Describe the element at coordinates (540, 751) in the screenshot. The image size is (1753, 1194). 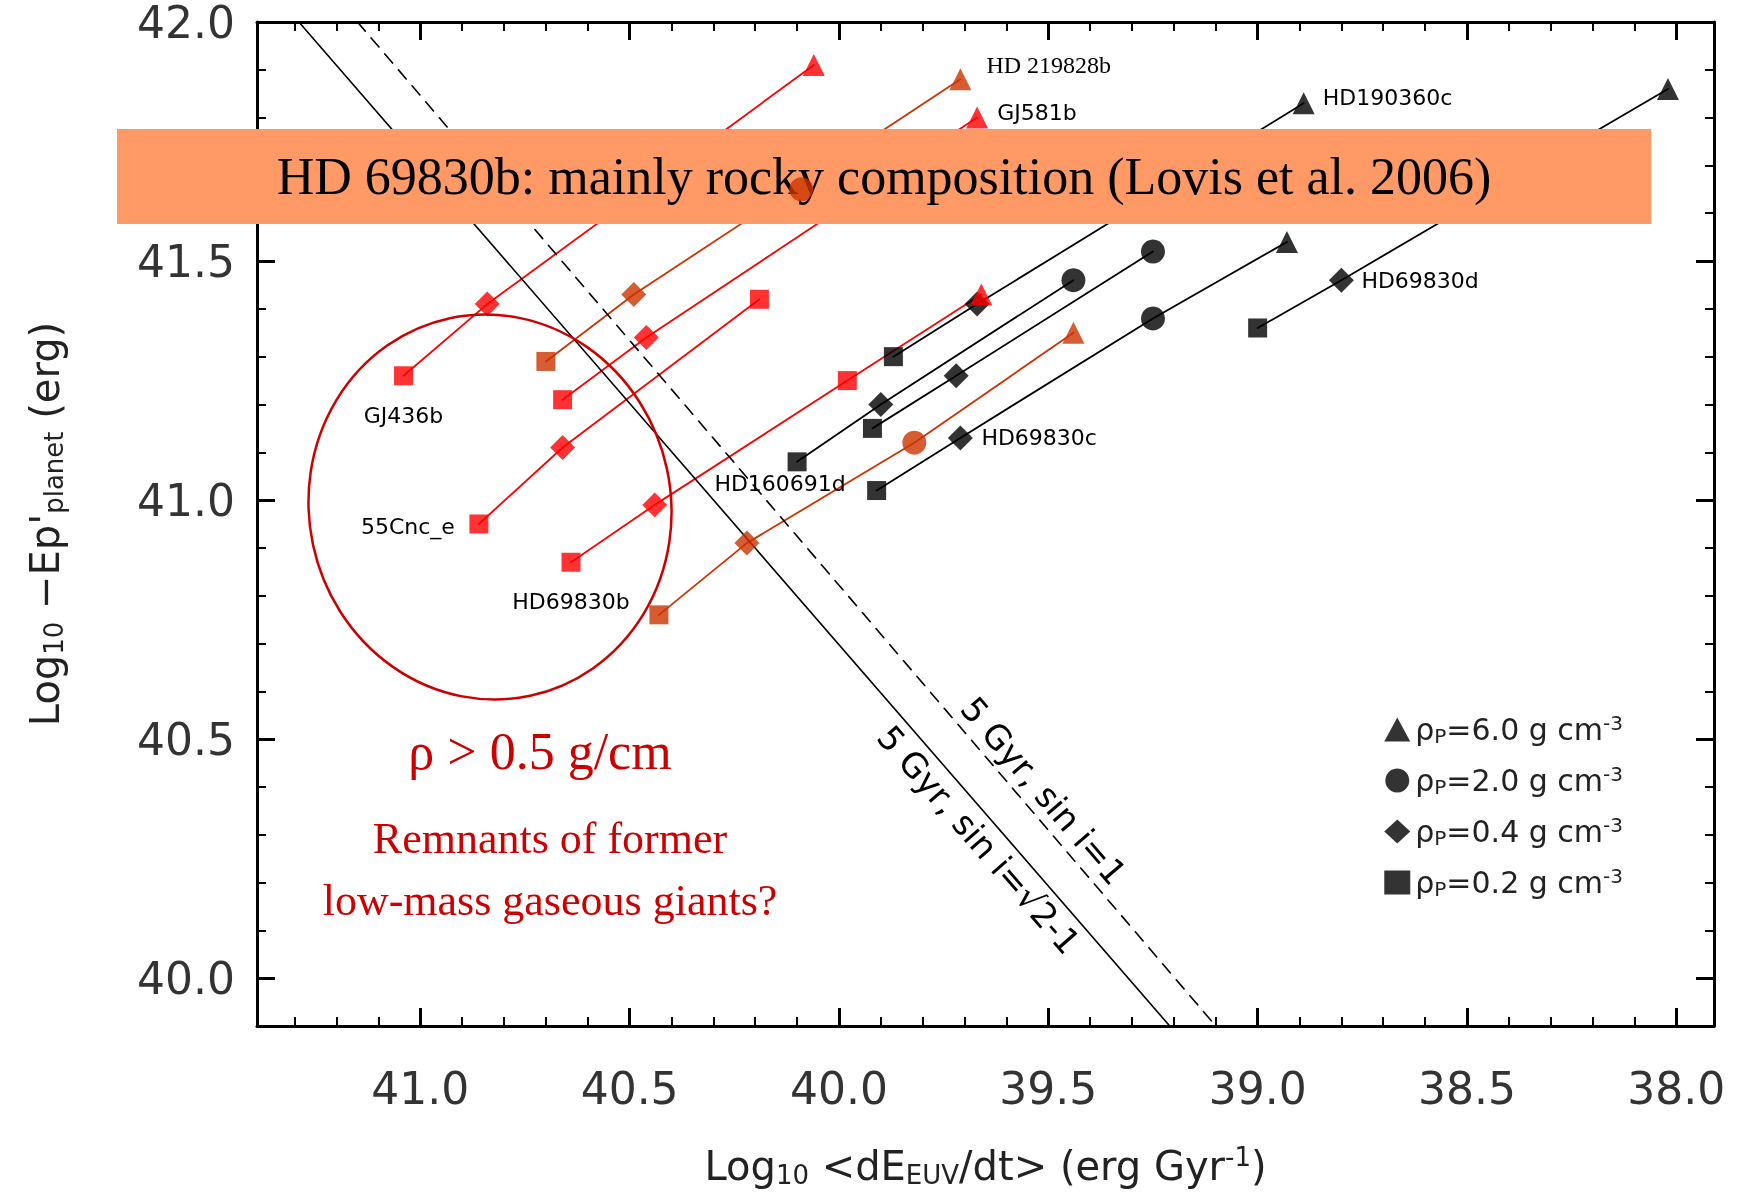
I see `annotation: ρ > 0.5 g/cm` at that location.